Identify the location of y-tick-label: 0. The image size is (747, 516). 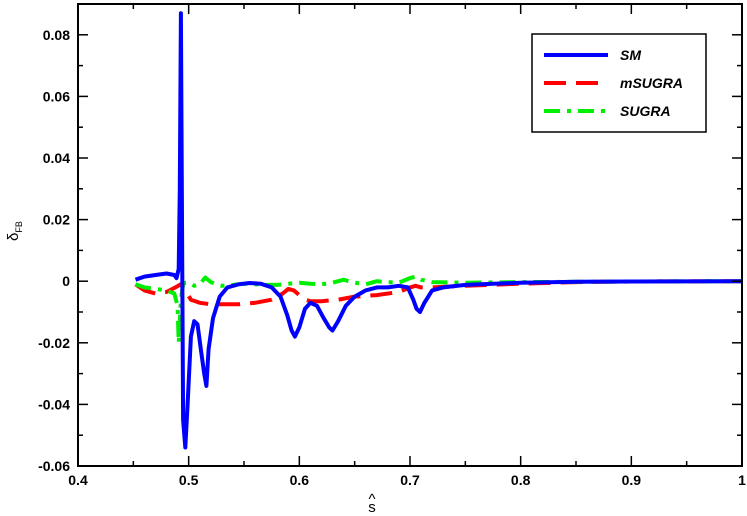
(66, 281).